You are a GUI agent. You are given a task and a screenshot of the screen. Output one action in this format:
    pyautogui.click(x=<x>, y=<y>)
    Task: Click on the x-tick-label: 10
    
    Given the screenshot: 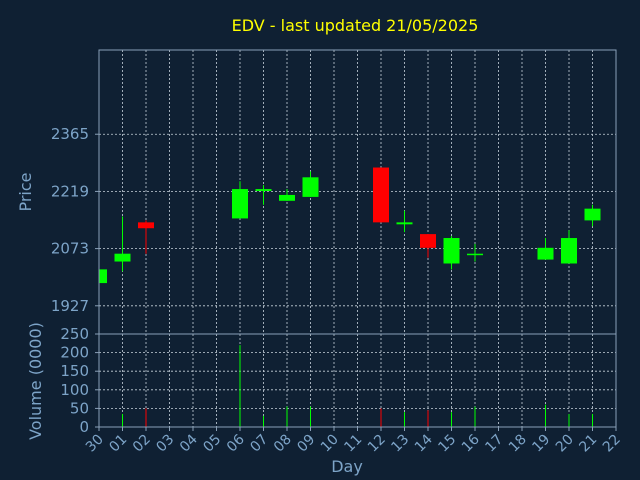 What is the action you would take?
    pyautogui.click(x=330, y=444)
    